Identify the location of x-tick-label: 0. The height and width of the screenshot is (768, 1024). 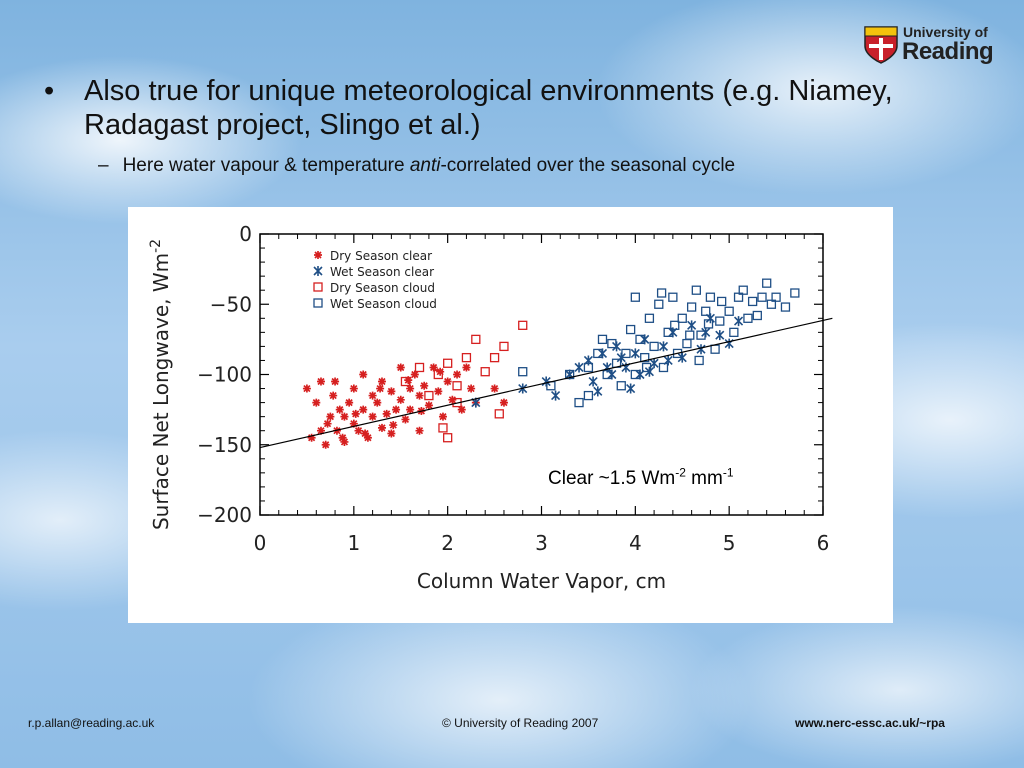
(260, 543).